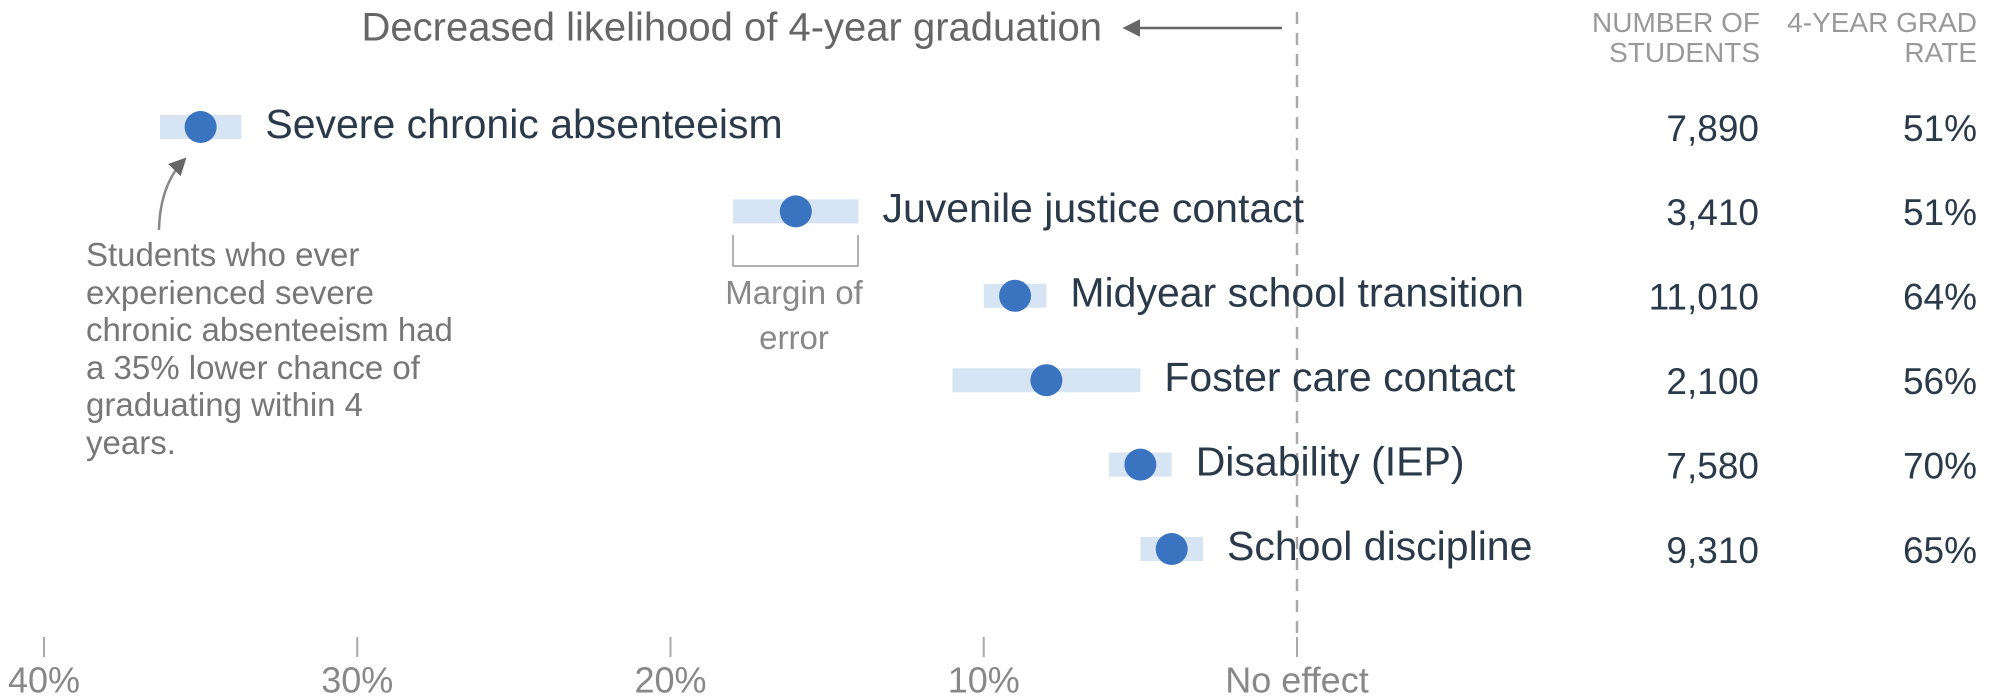  Describe the element at coordinates (1940, 381) in the screenshot. I see `column-value: 56%` at that location.